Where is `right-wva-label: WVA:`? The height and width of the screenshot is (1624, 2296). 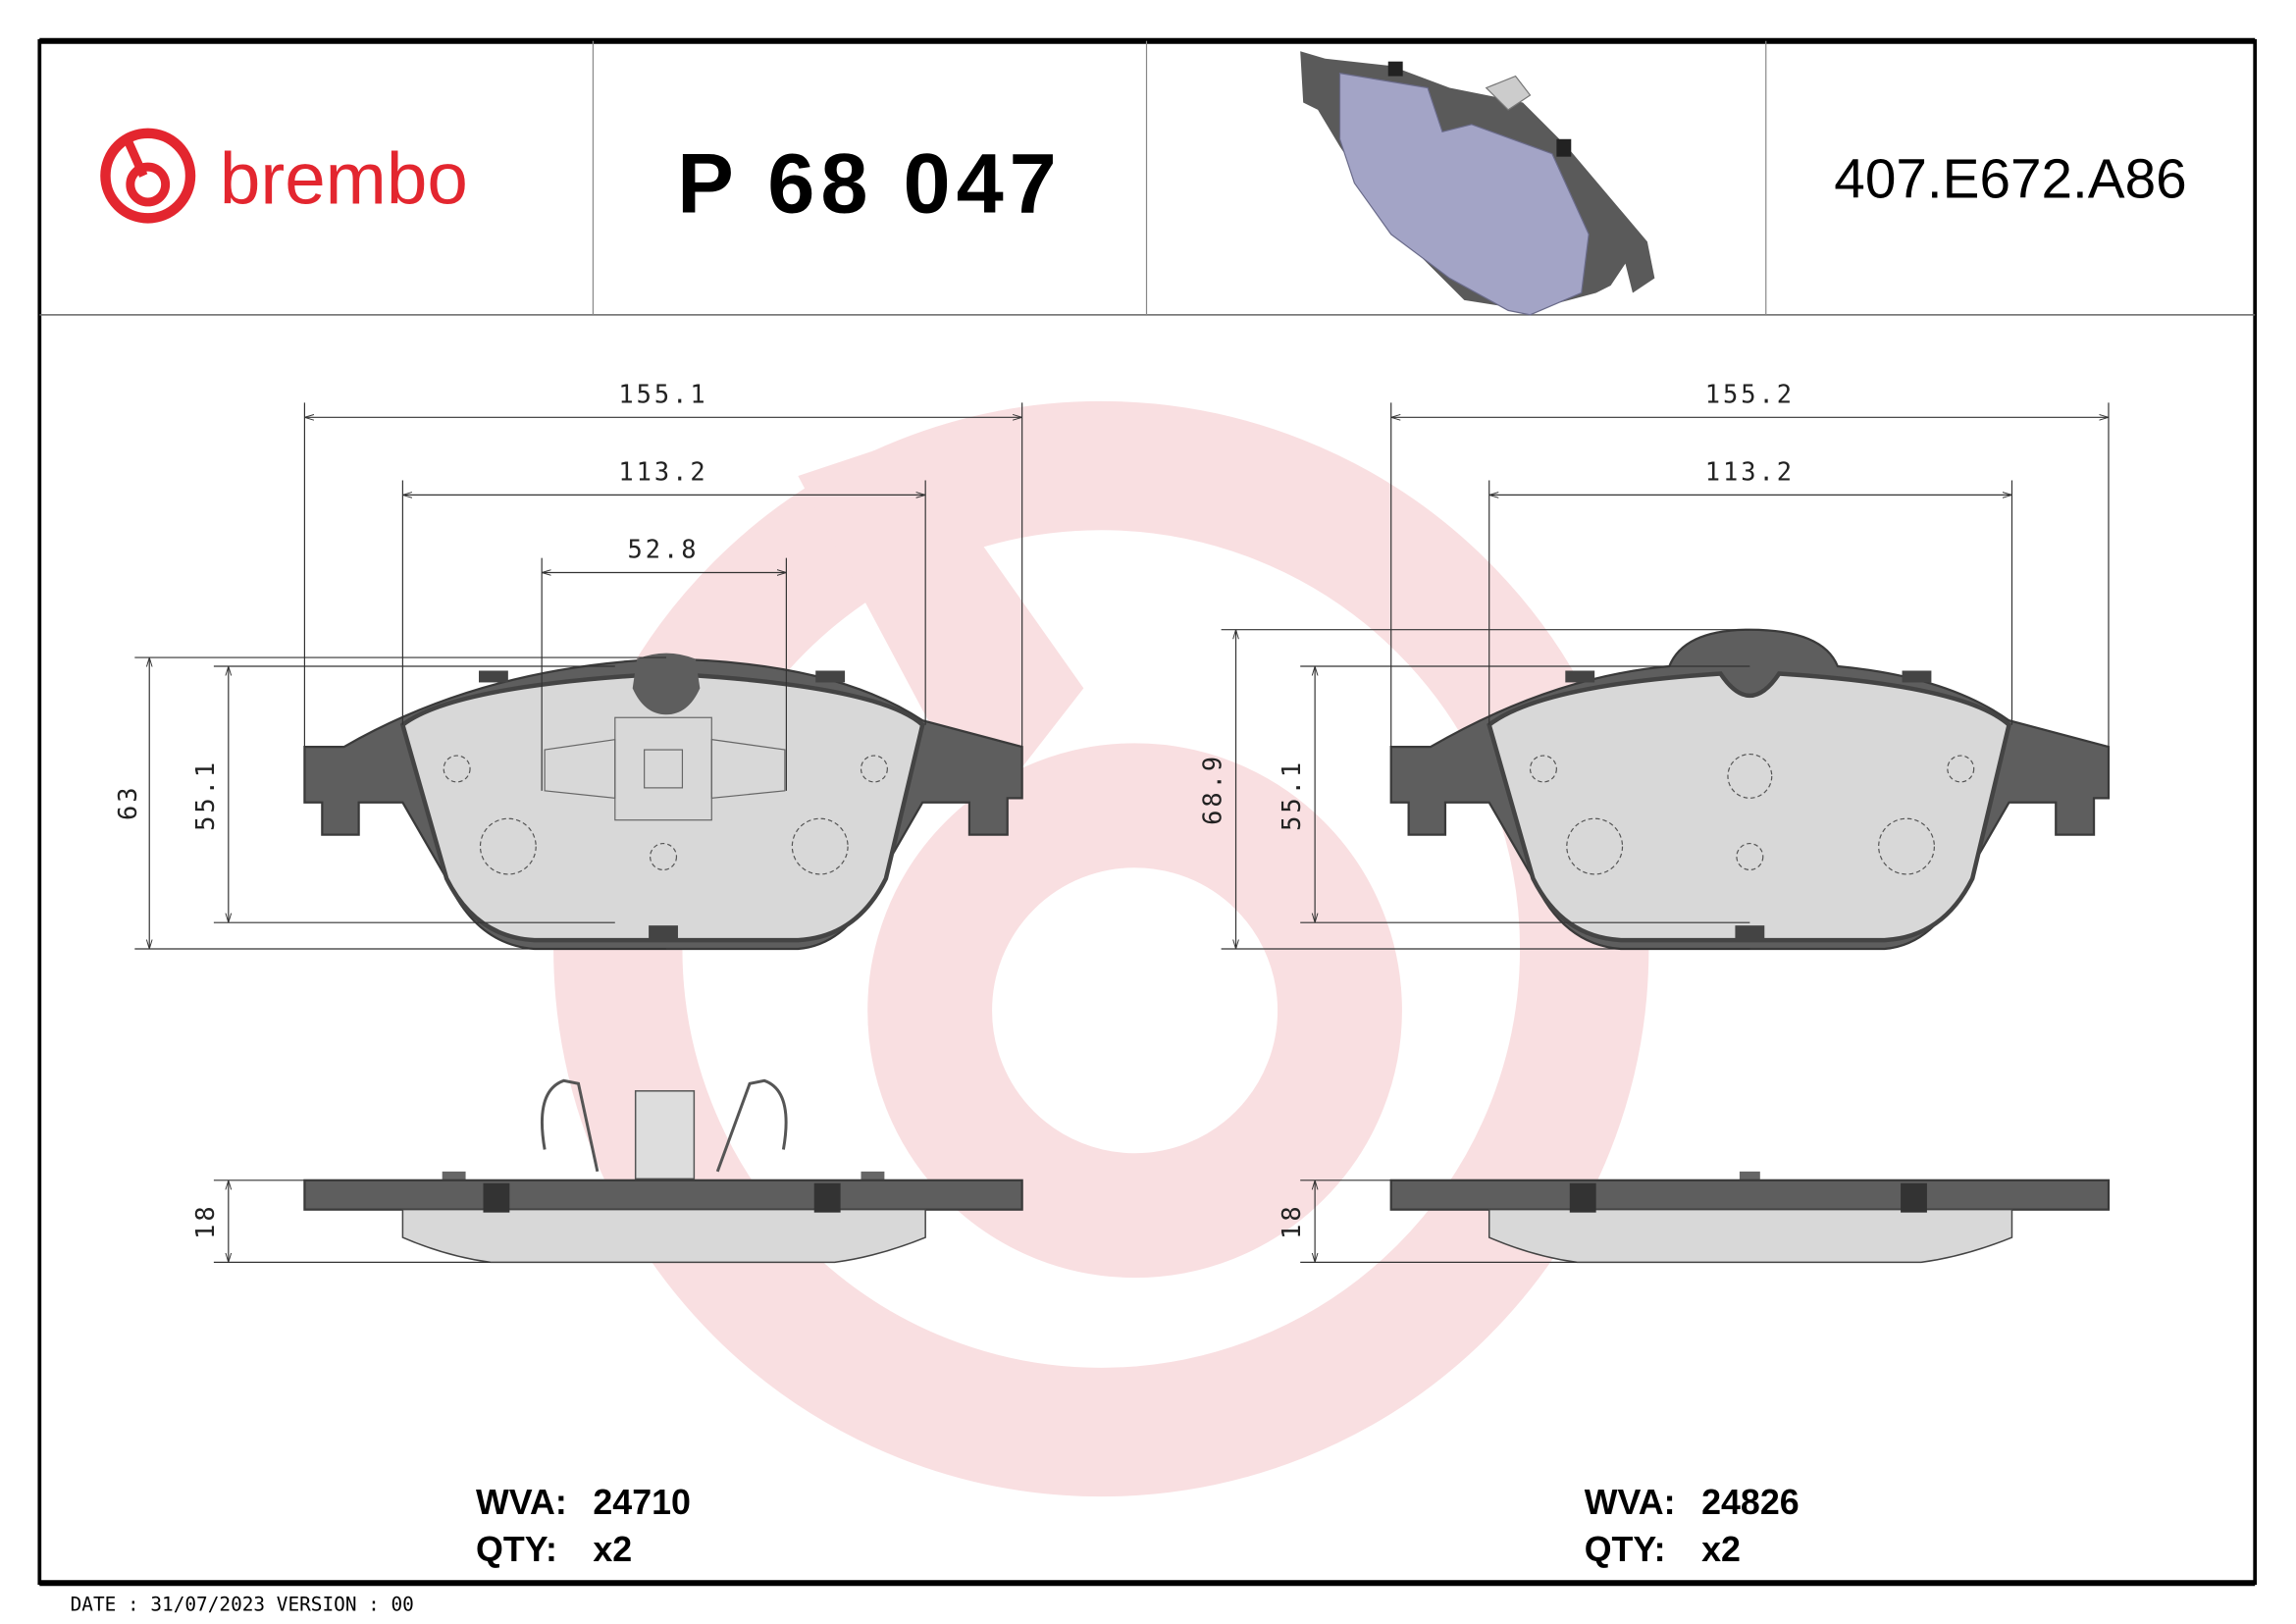
right-wva-label: WVA: is located at coordinates (1630, 1502).